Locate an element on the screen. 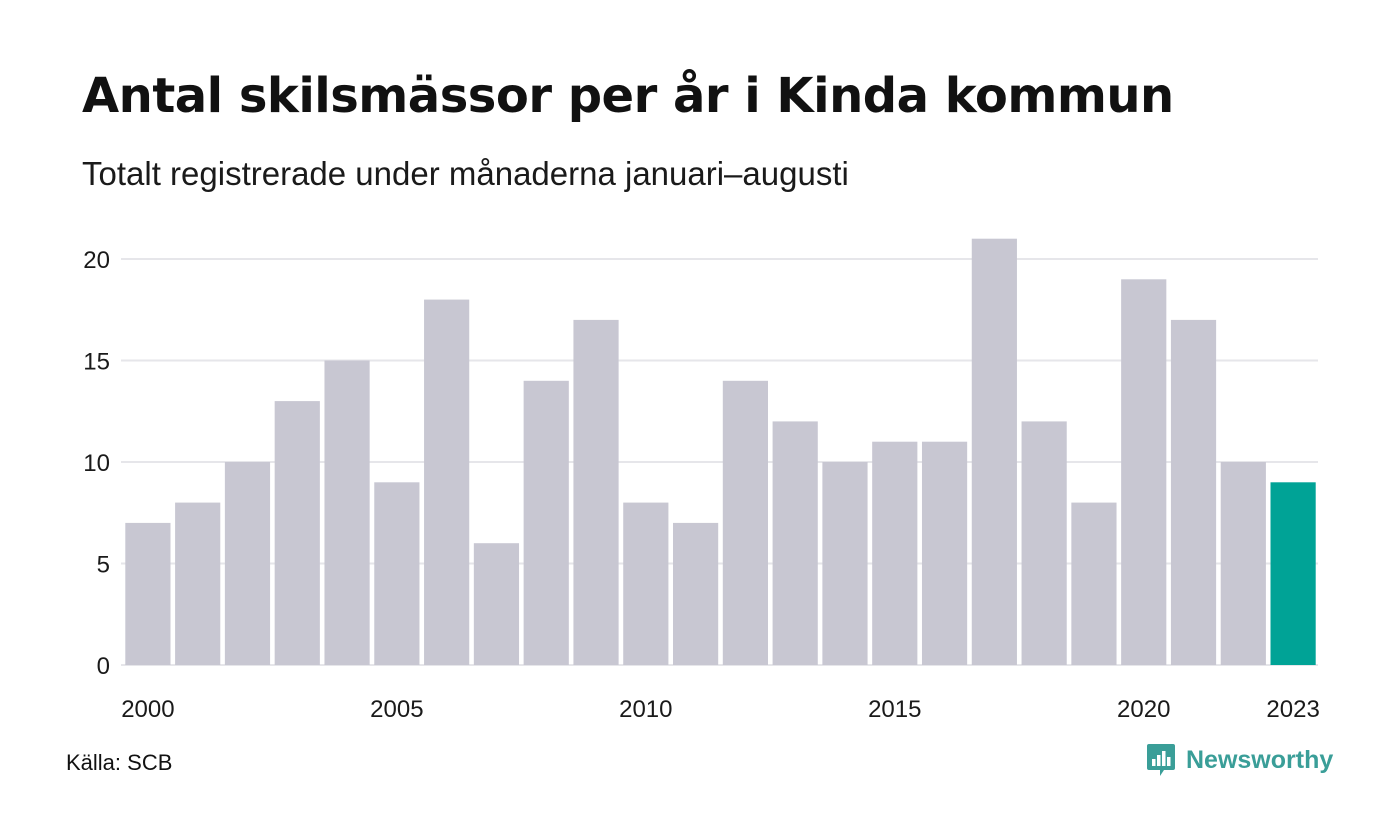 This screenshot has height=840, width=1400. bar-2002 is located at coordinates (247, 563).